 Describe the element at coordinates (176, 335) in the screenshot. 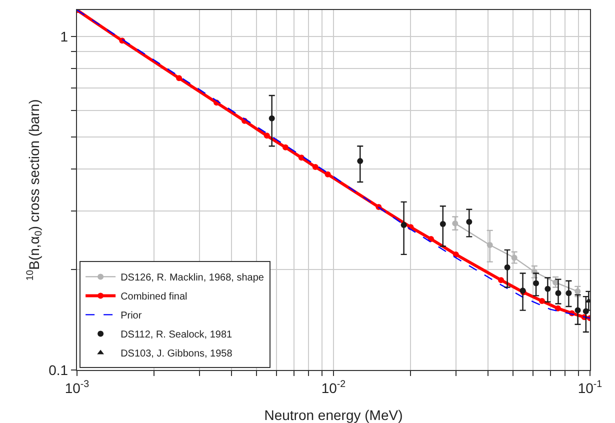

I see `legend-label: DS112, R. Sealock, 1981` at that location.